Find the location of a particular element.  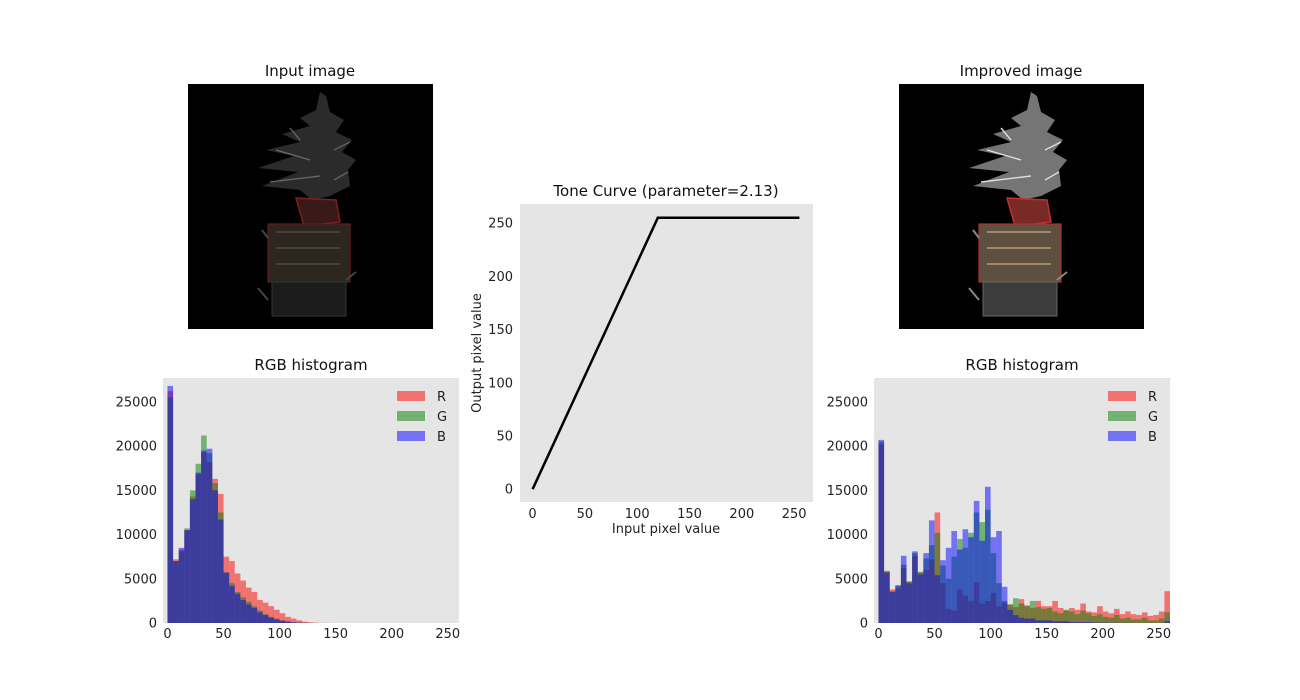

improved-hist-xtick-250: 250 is located at coordinates (1158, 634).